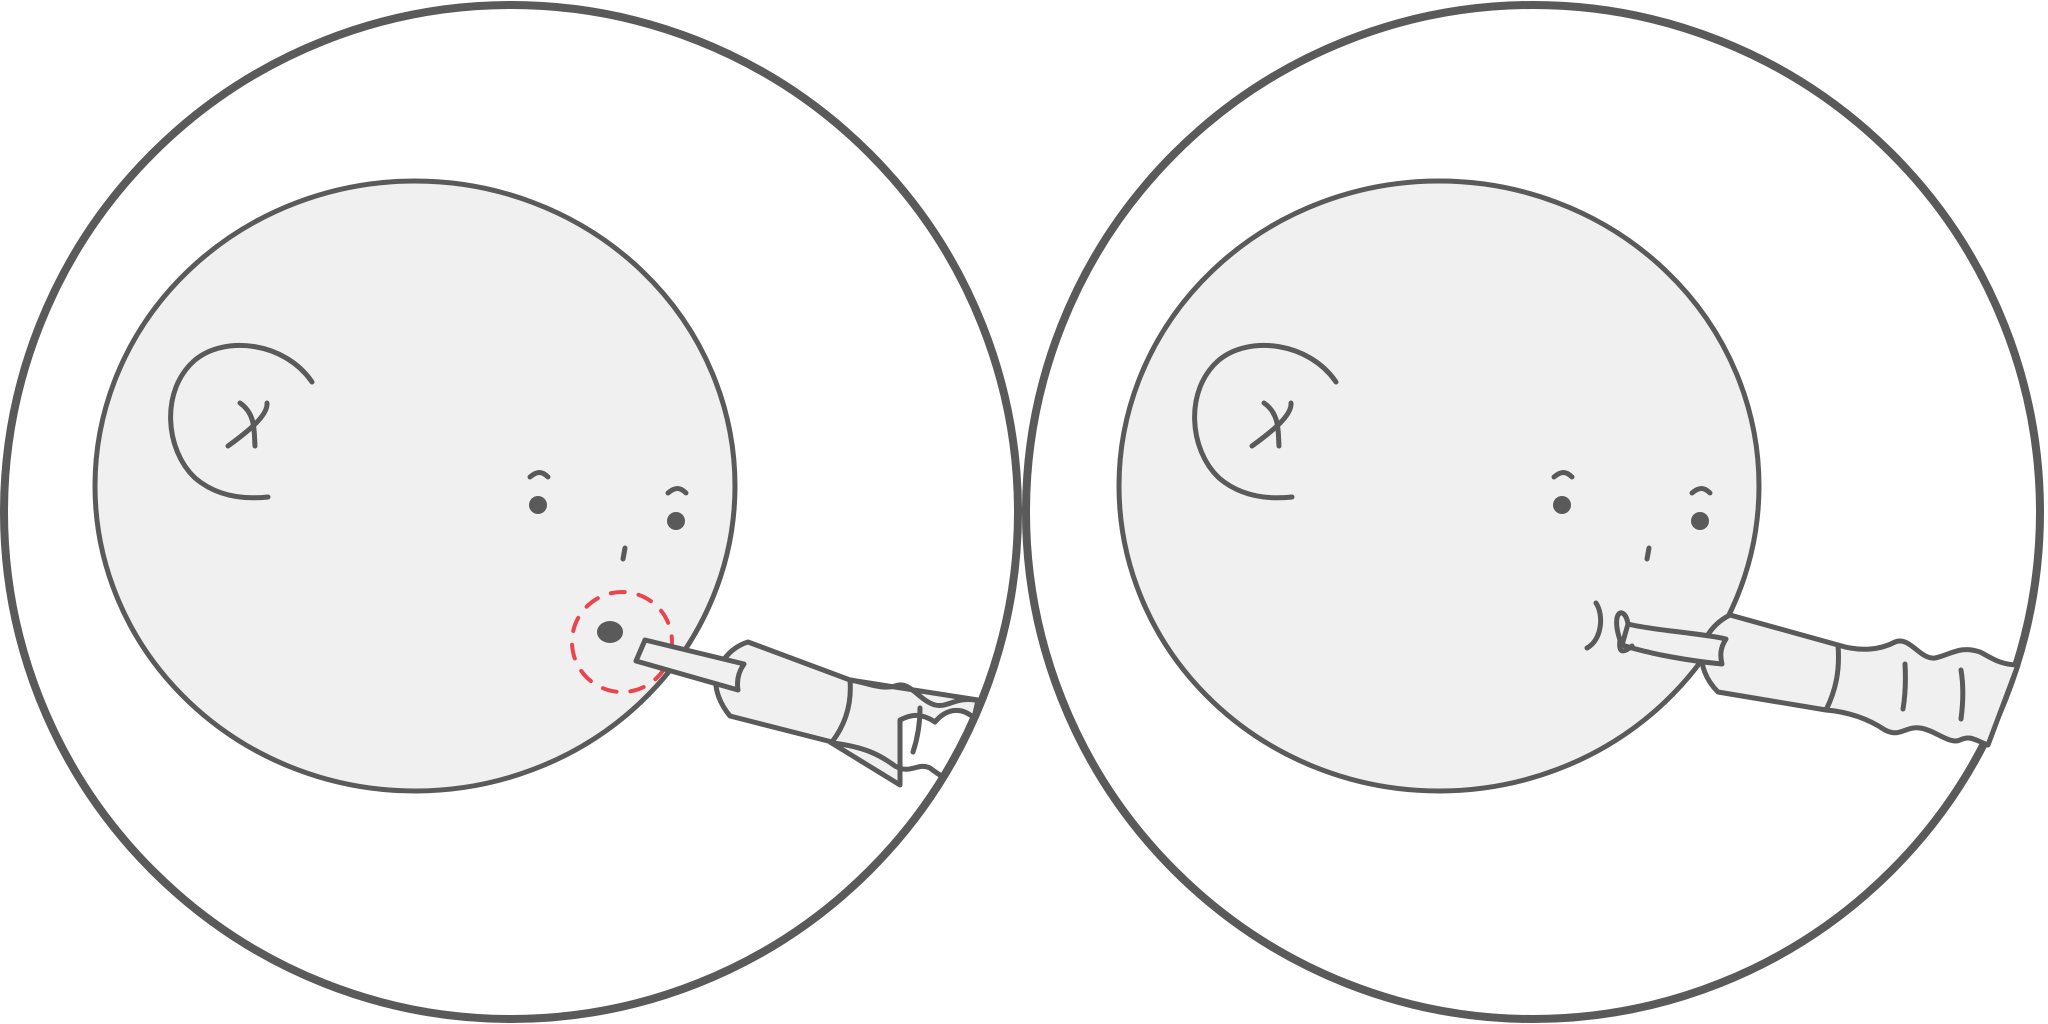 The width and height of the screenshot is (2048, 1024). I want to click on treated-spot-mark, so click(1594, 625).